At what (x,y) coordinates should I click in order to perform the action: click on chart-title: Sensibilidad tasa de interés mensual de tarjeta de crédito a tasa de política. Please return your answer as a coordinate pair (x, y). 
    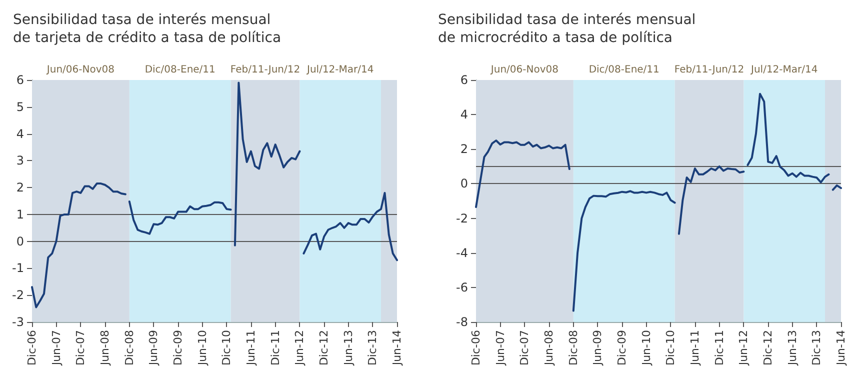
    Looking at the image, I should click on (147, 29).